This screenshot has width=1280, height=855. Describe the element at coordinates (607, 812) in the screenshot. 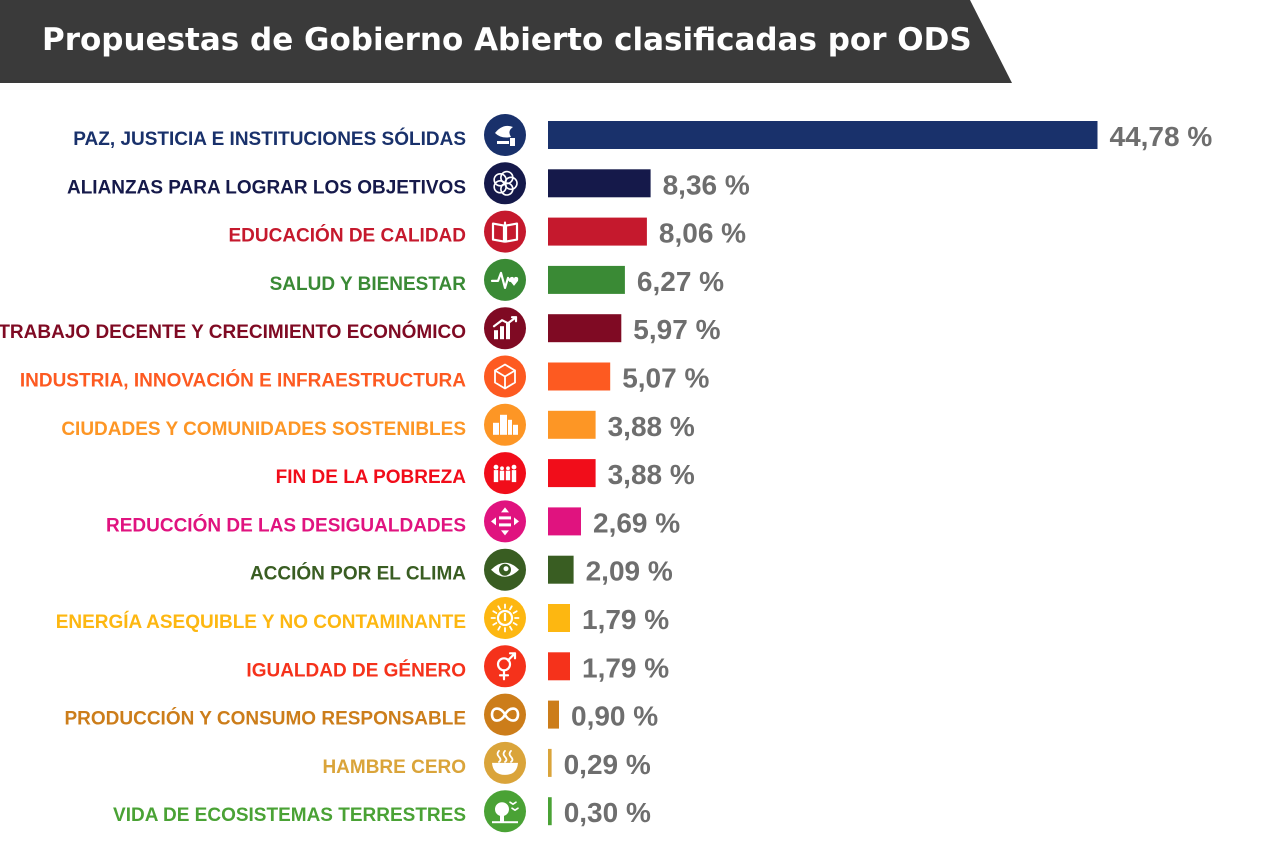

I see `value-label: 0,30 %` at that location.